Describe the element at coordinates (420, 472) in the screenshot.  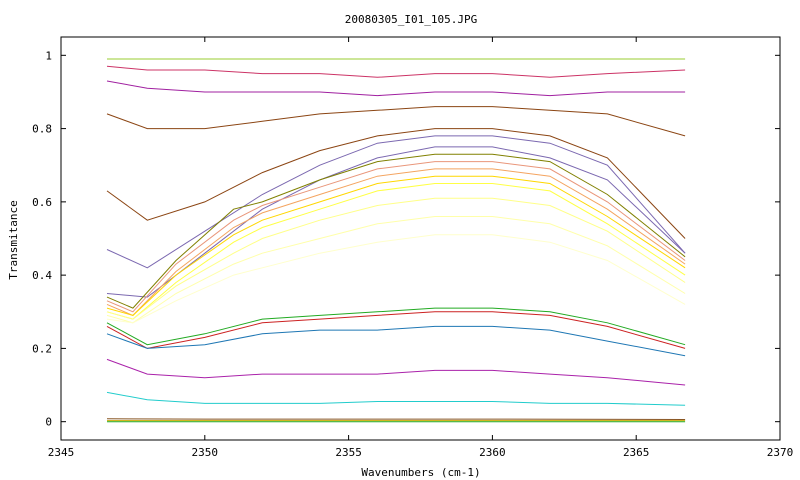
I see `x-axis-label: Wavenumbers (cm-1)` at that location.